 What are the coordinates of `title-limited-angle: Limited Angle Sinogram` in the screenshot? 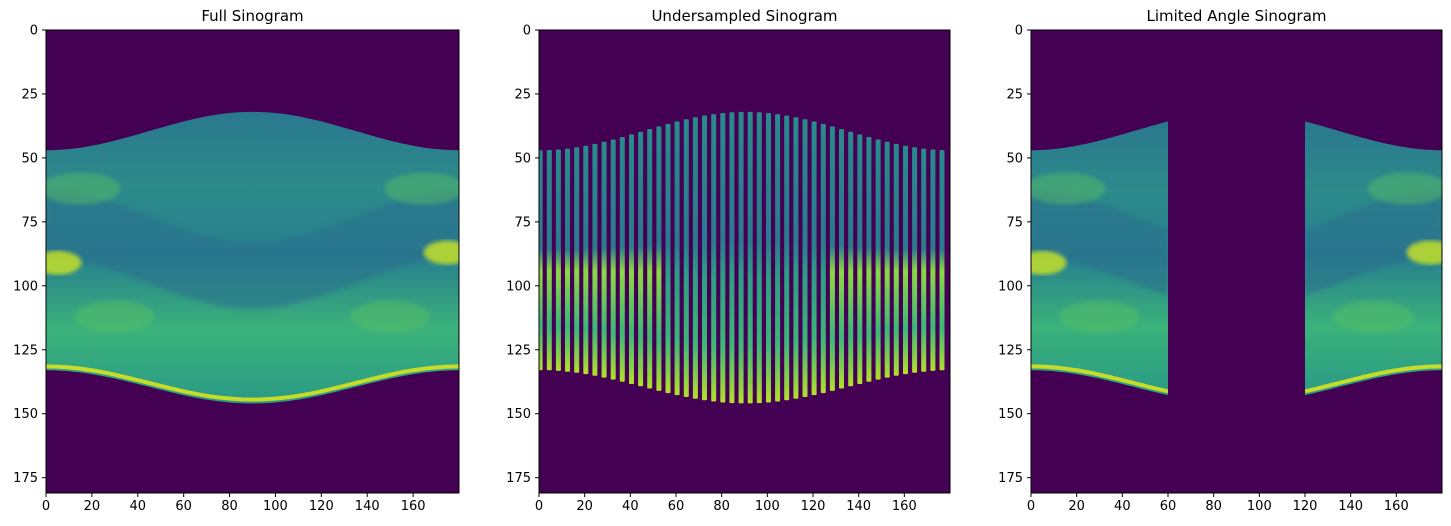 It's located at (1236, 16).